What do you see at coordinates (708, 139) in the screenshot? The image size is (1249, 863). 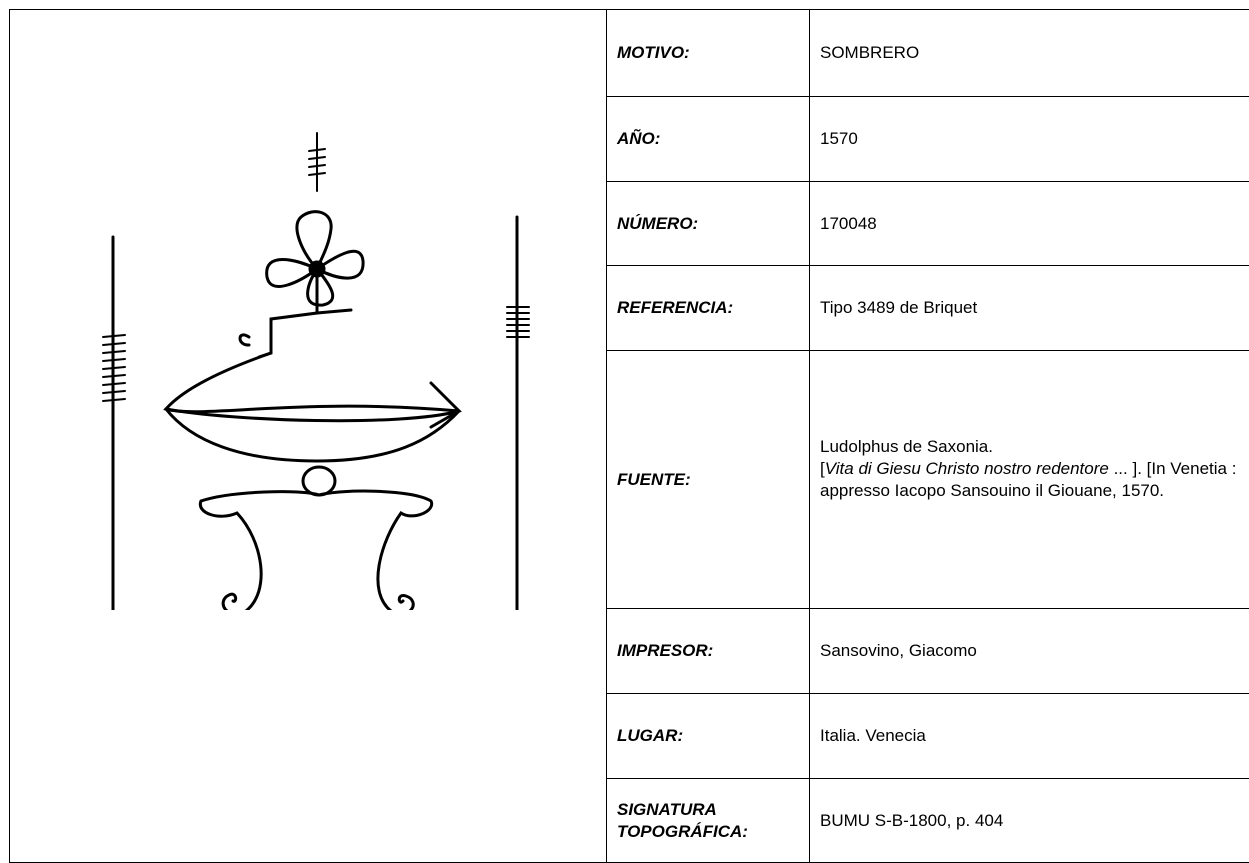 I see `field-label: AÑO:` at bounding box center [708, 139].